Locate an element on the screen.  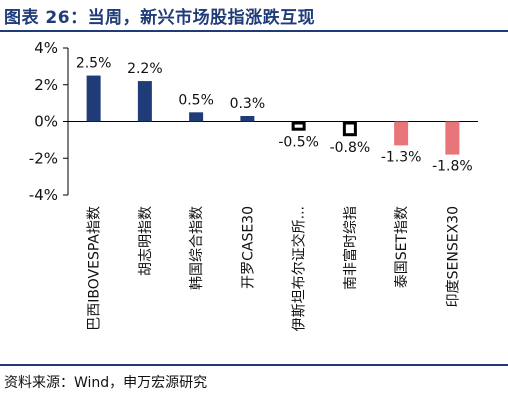
category-label: 开罗CASE30 is located at coordinates (248, 247).